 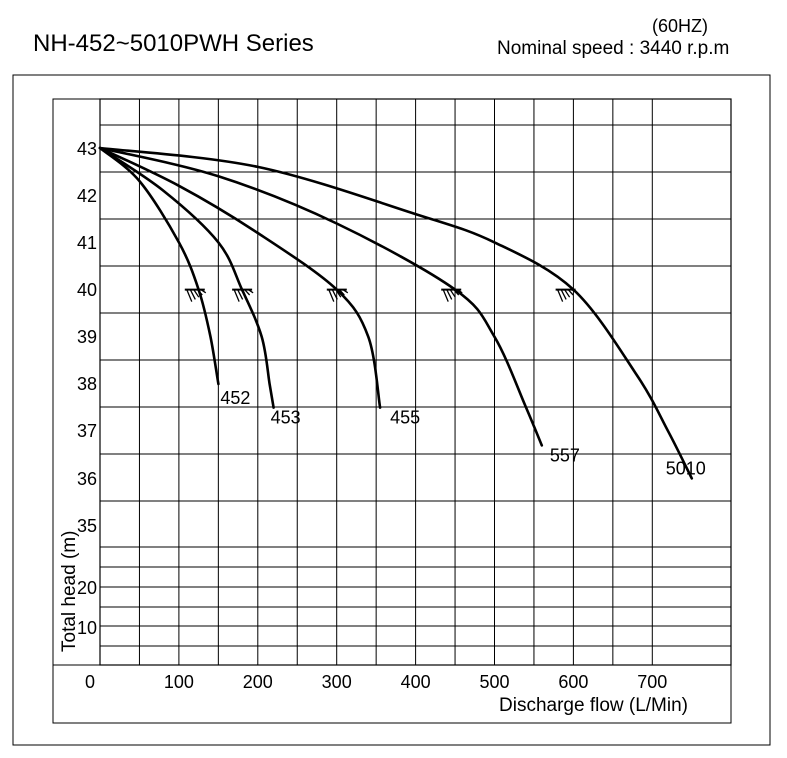 I want to click on curve-labels: 452 453 455 557 5010, so click(x=462, y=433).